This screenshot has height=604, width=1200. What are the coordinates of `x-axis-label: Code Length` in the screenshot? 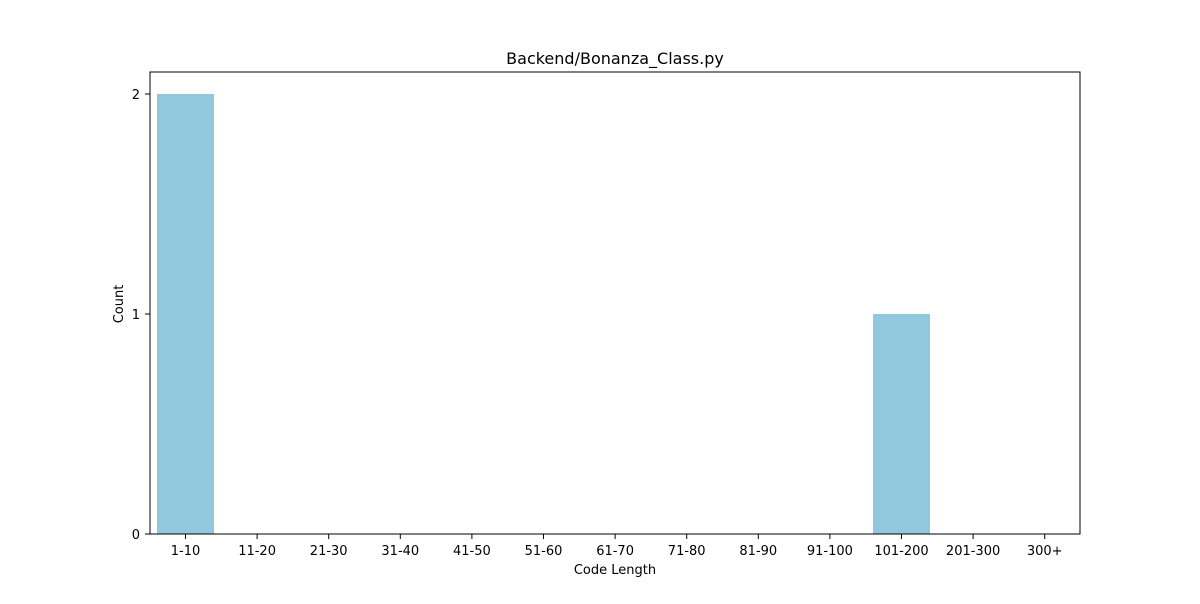 It's located at (615, 570).